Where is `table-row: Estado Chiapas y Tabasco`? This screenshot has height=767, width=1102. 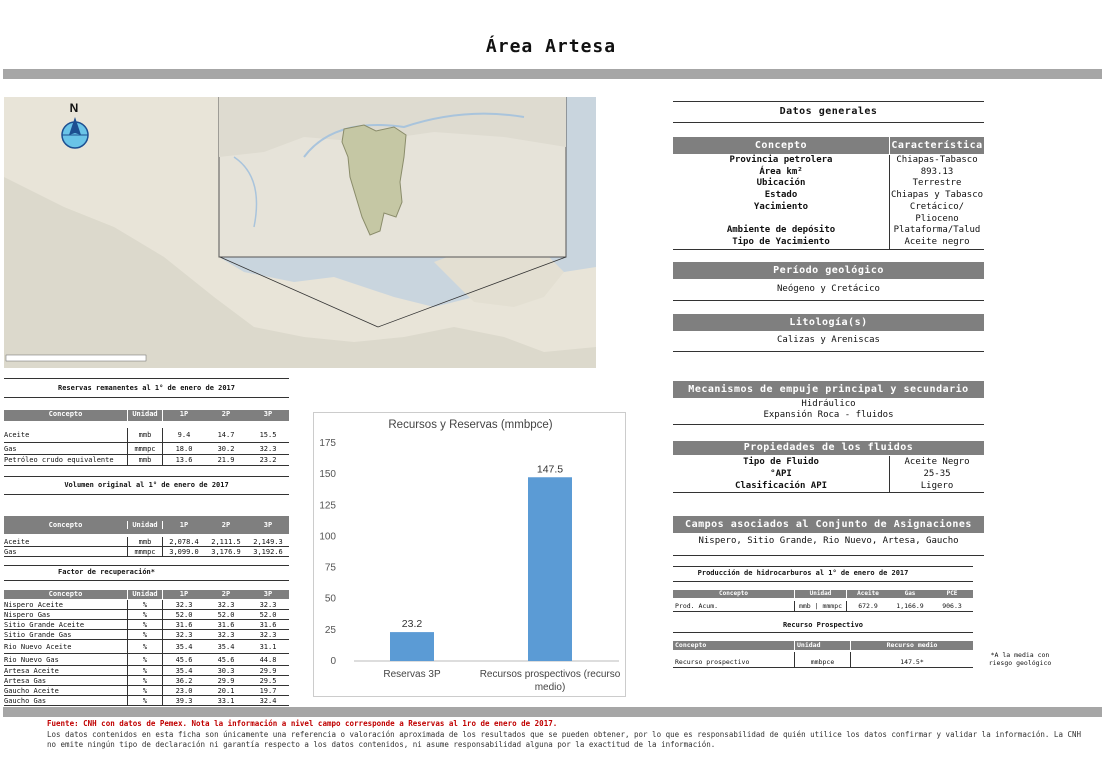
table-row: Estado Chiapas y Tabasco is located at coordinates (828, 196).